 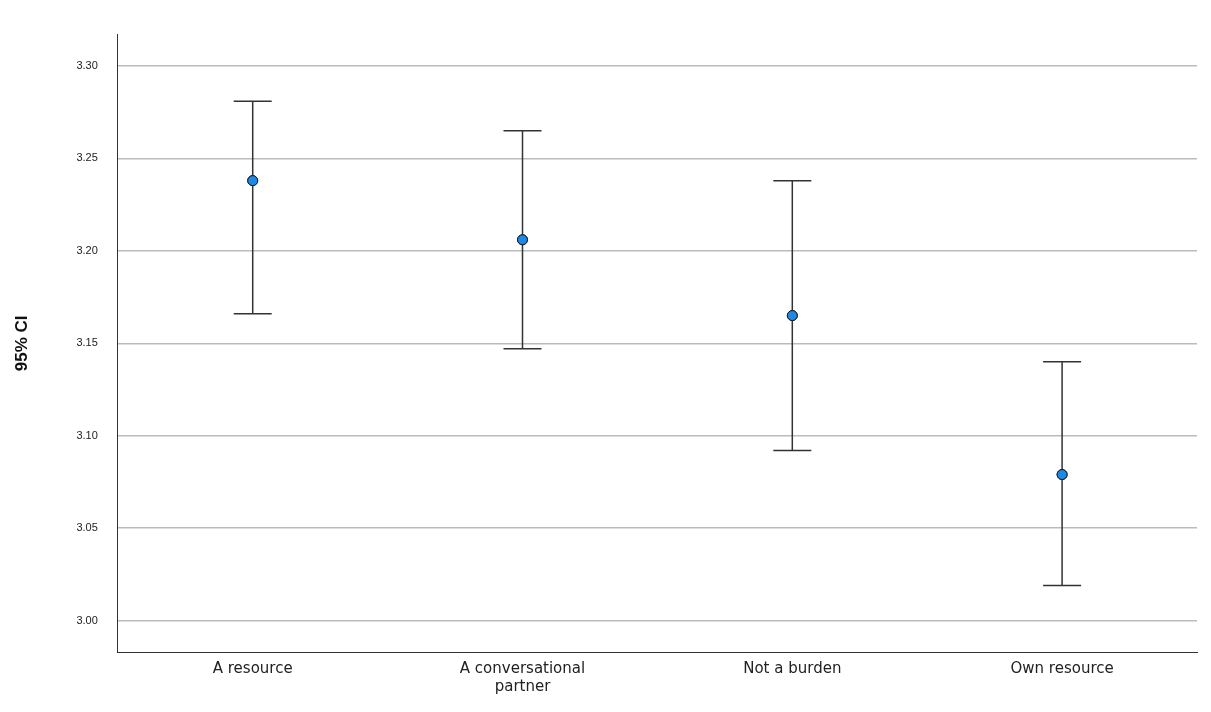 I want to click on x-tick-label: A resource, so click(x=252, y=667).